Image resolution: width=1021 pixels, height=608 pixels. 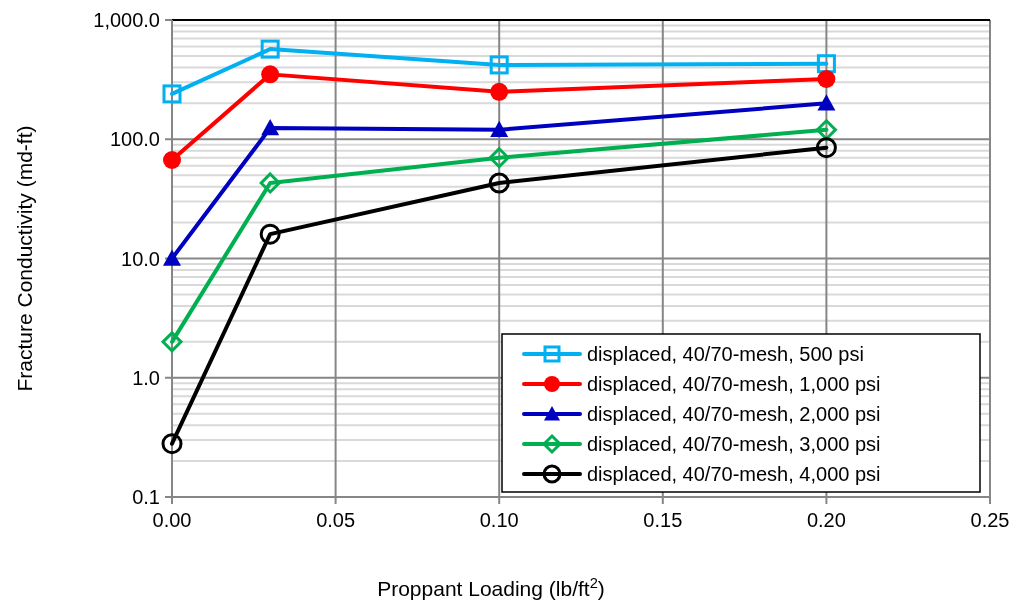 What do you see at coordinates (734, 414) in the screenshot?
I see `legend-label: displaced, 40/70-mesh, 2,000 psi` at bounding box center [734, 414].